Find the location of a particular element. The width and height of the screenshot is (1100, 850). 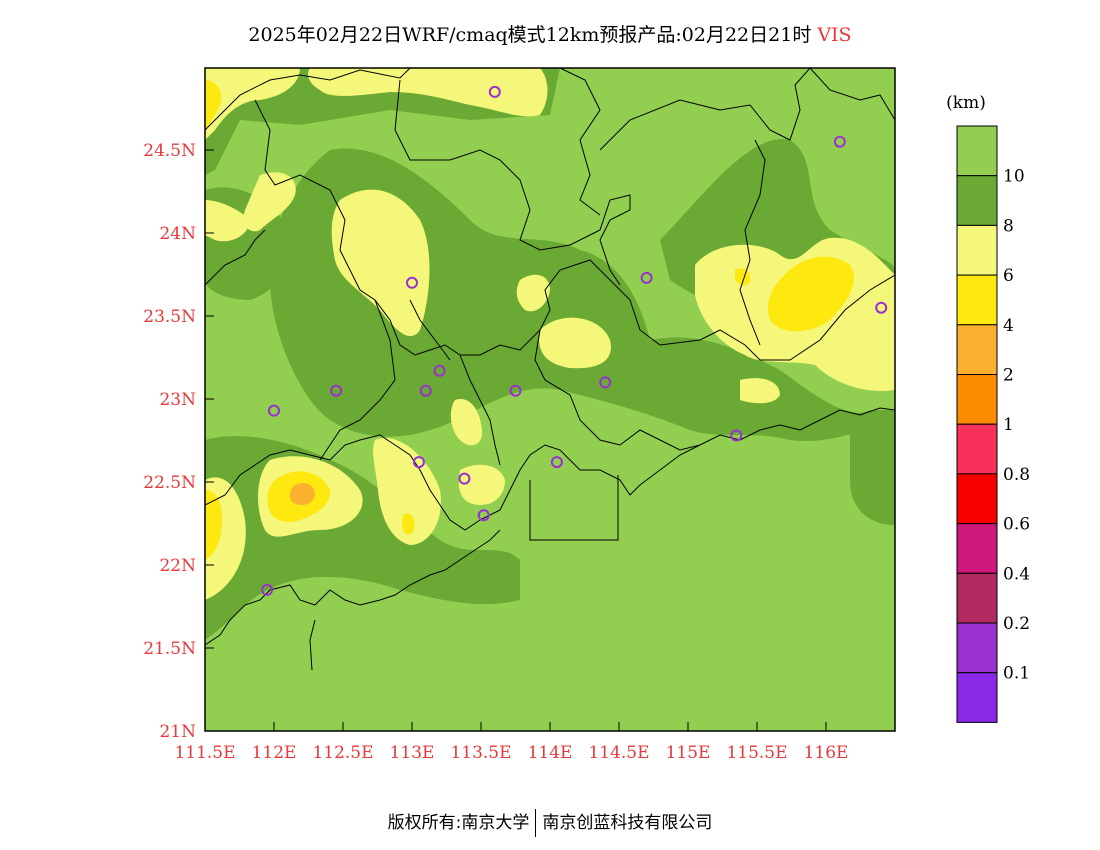

lat-tick-label: 22.5N is located at coordinates (169, 483).